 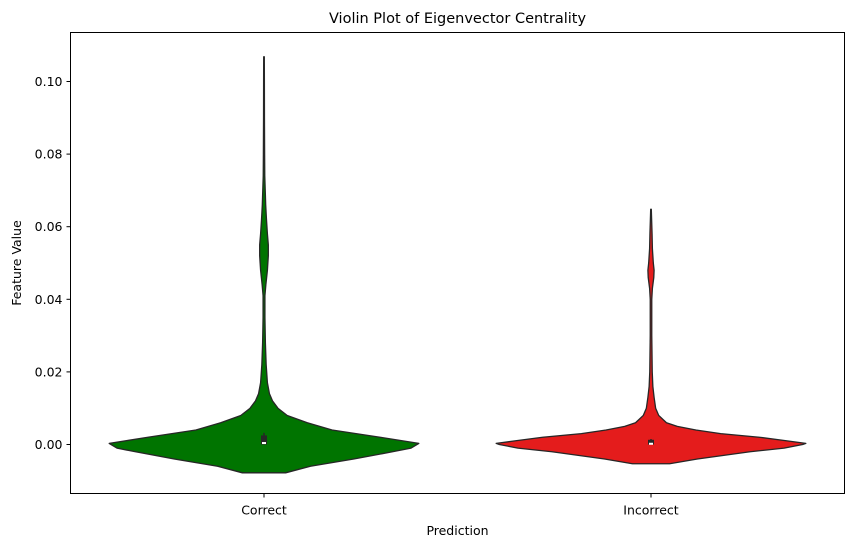 What do you see at coordinates (650, 510) in the screenshot?
I see `x-tick-label: Incorrect` at bounding box center [650, 510].